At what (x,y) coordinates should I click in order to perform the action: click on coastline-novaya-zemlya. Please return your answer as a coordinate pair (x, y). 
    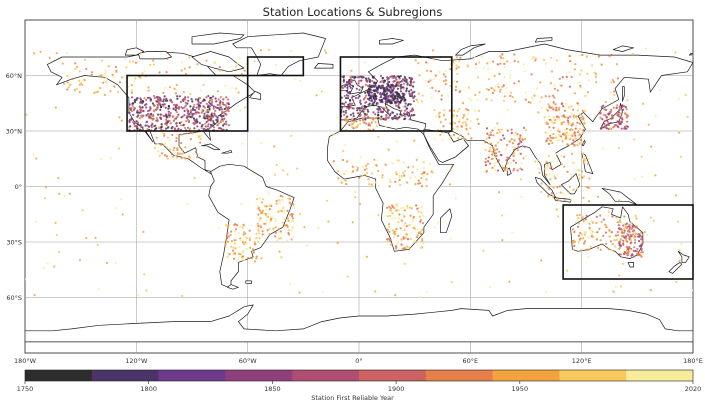
    Looking at the image, I should click on (470, 49).